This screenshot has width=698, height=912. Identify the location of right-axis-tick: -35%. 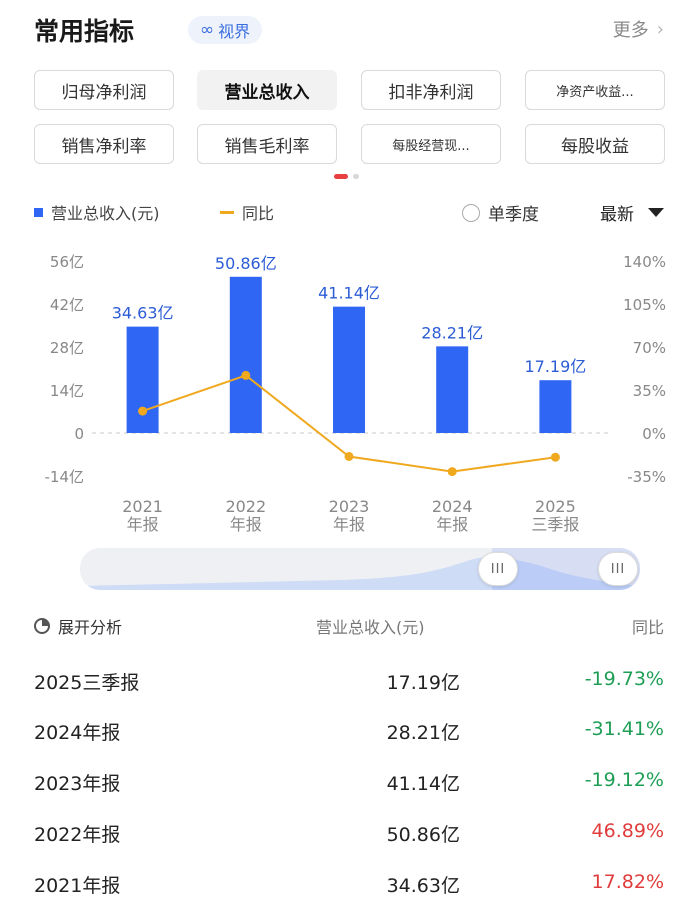
(646, 477).